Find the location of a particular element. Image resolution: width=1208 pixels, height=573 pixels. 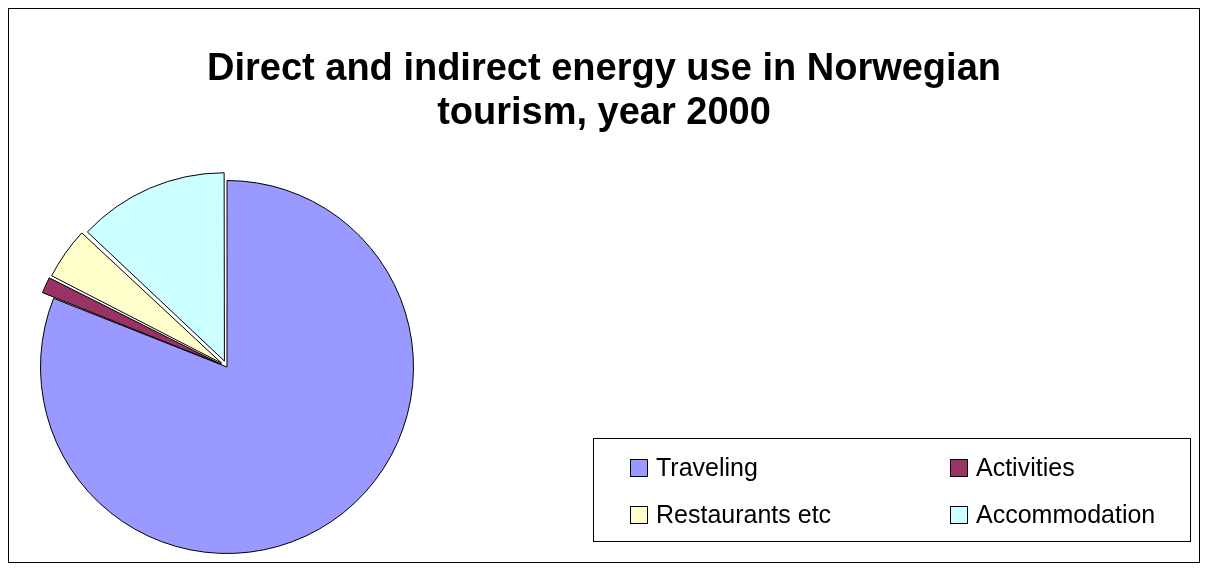

legend-label: Traveling is located at coordinates (707, 467).